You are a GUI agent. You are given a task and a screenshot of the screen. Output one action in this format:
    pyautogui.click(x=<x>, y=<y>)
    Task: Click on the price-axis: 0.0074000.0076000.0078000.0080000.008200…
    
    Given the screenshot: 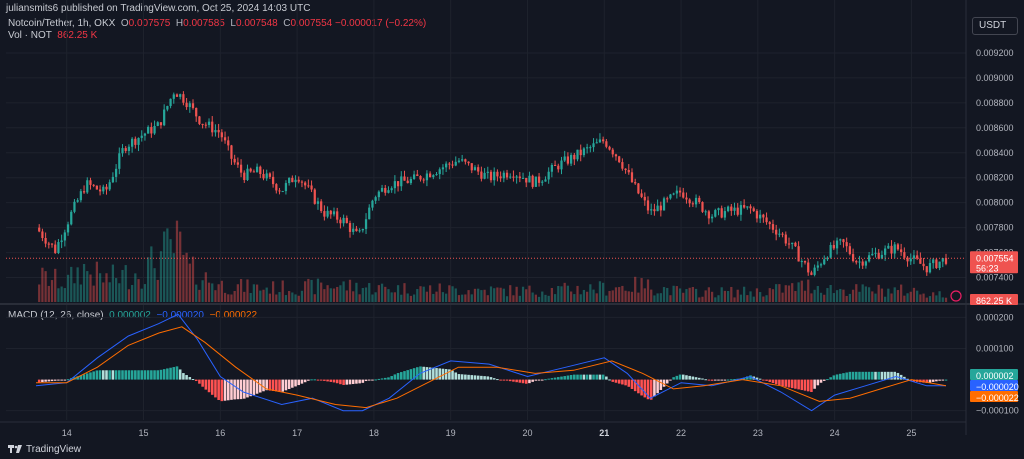 What is the action you would take?
    pyautogui.click(x=992, y=217)
    